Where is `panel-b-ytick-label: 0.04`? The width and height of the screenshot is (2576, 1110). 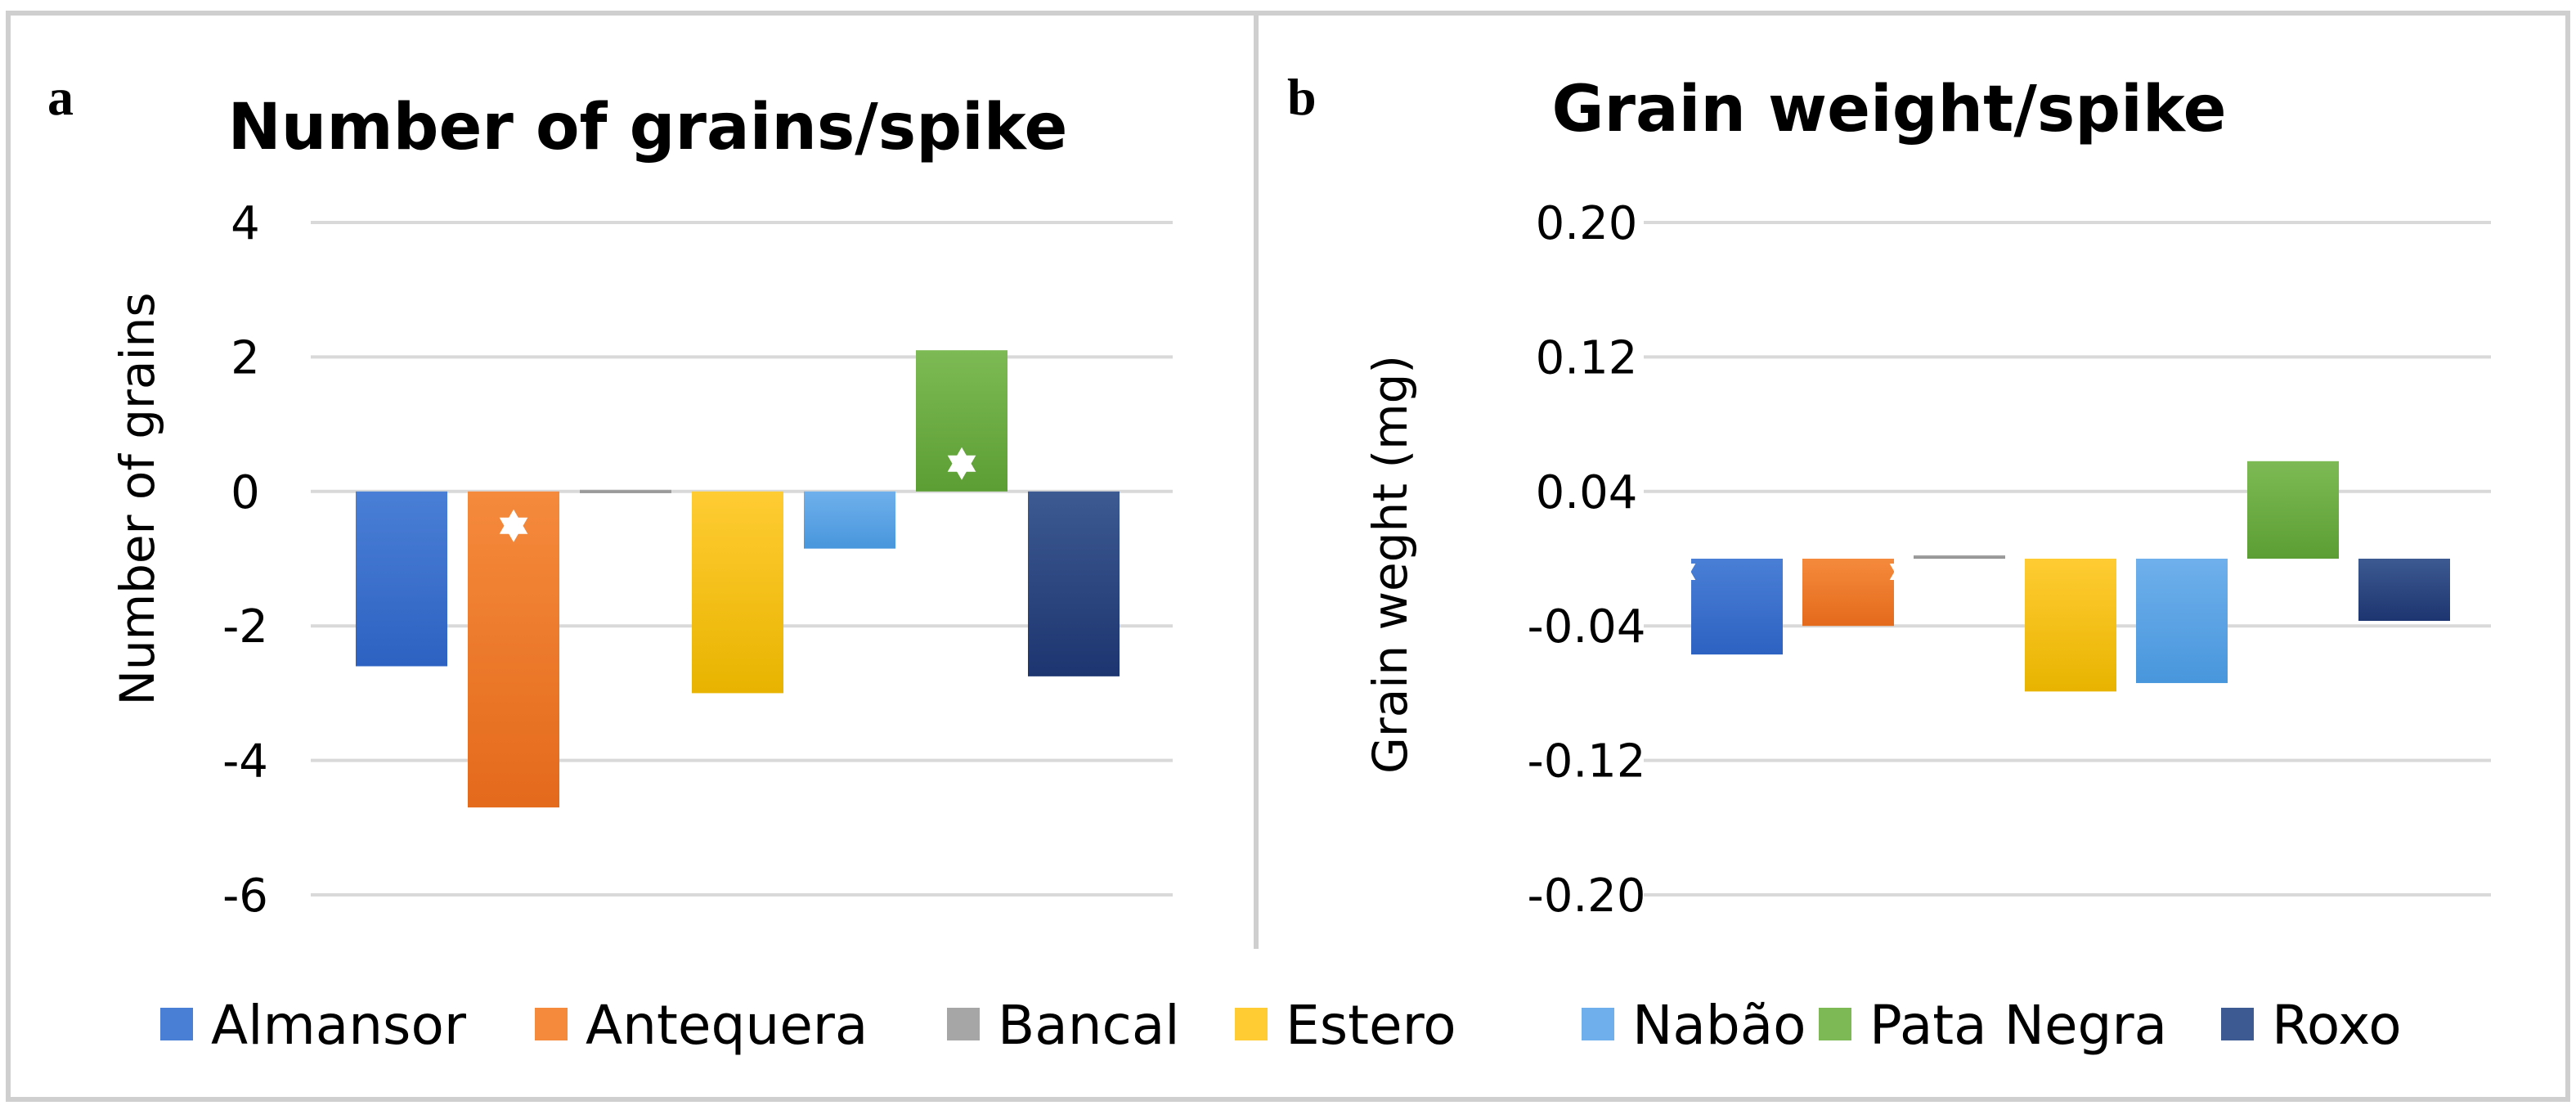 panel-b-ytick-label: 0.04 is located at coordinates (1587, 493).